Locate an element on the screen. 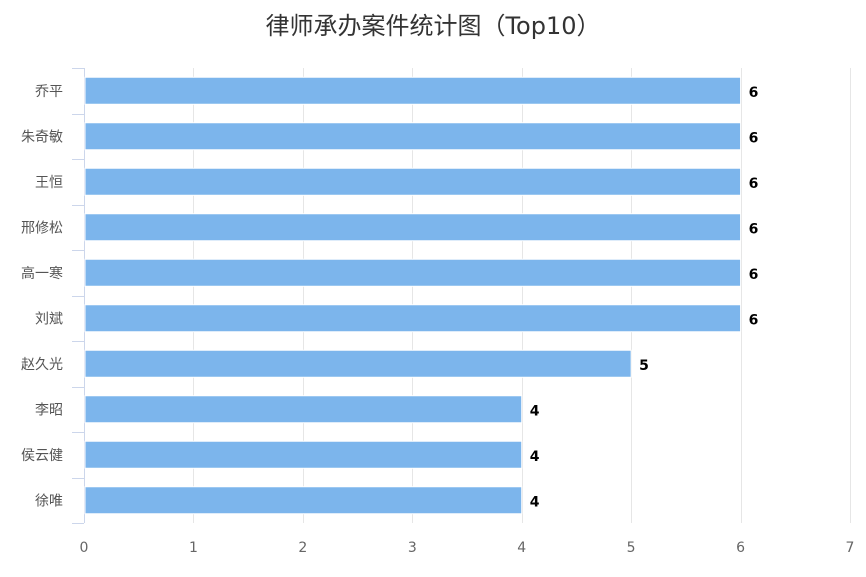 Image resolution: width=866 pixels, height=577 pixels. y-tick-label: 赵久光 is located at coordinates (42, 365).